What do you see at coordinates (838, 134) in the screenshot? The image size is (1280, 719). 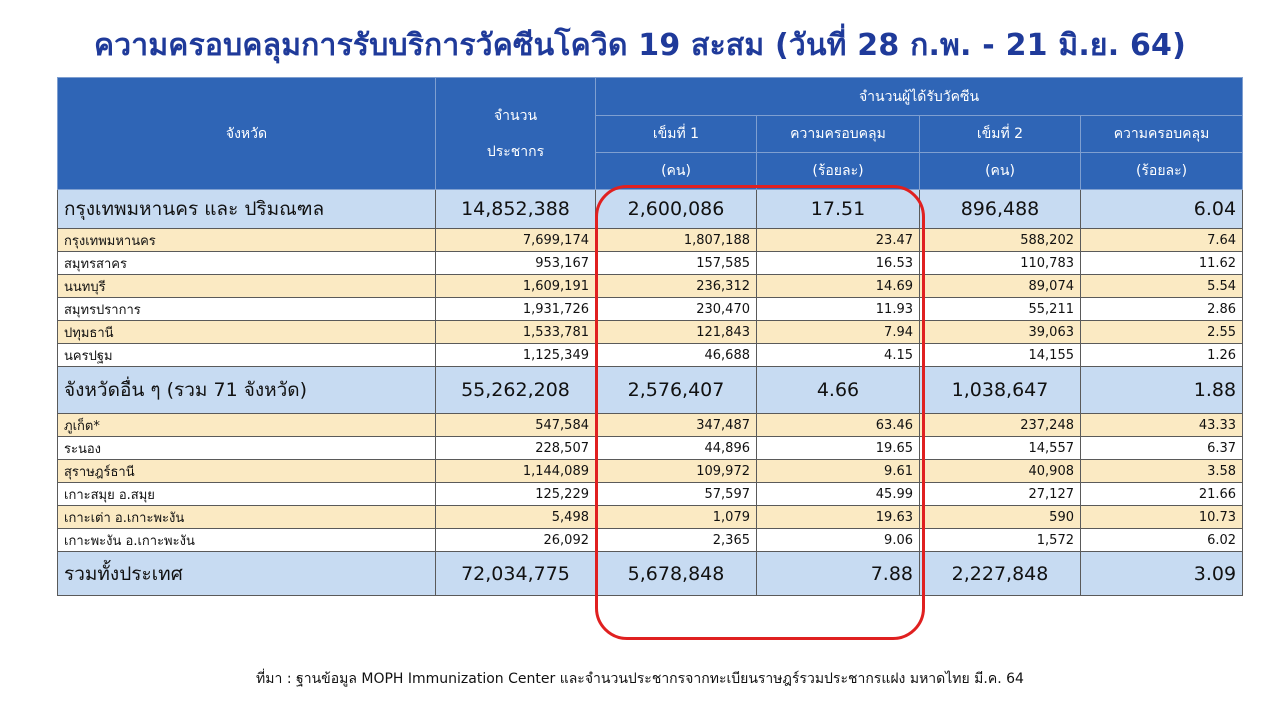 I see `header-coverage1: ความครอบคลุม` at bounding box center [838, 134].